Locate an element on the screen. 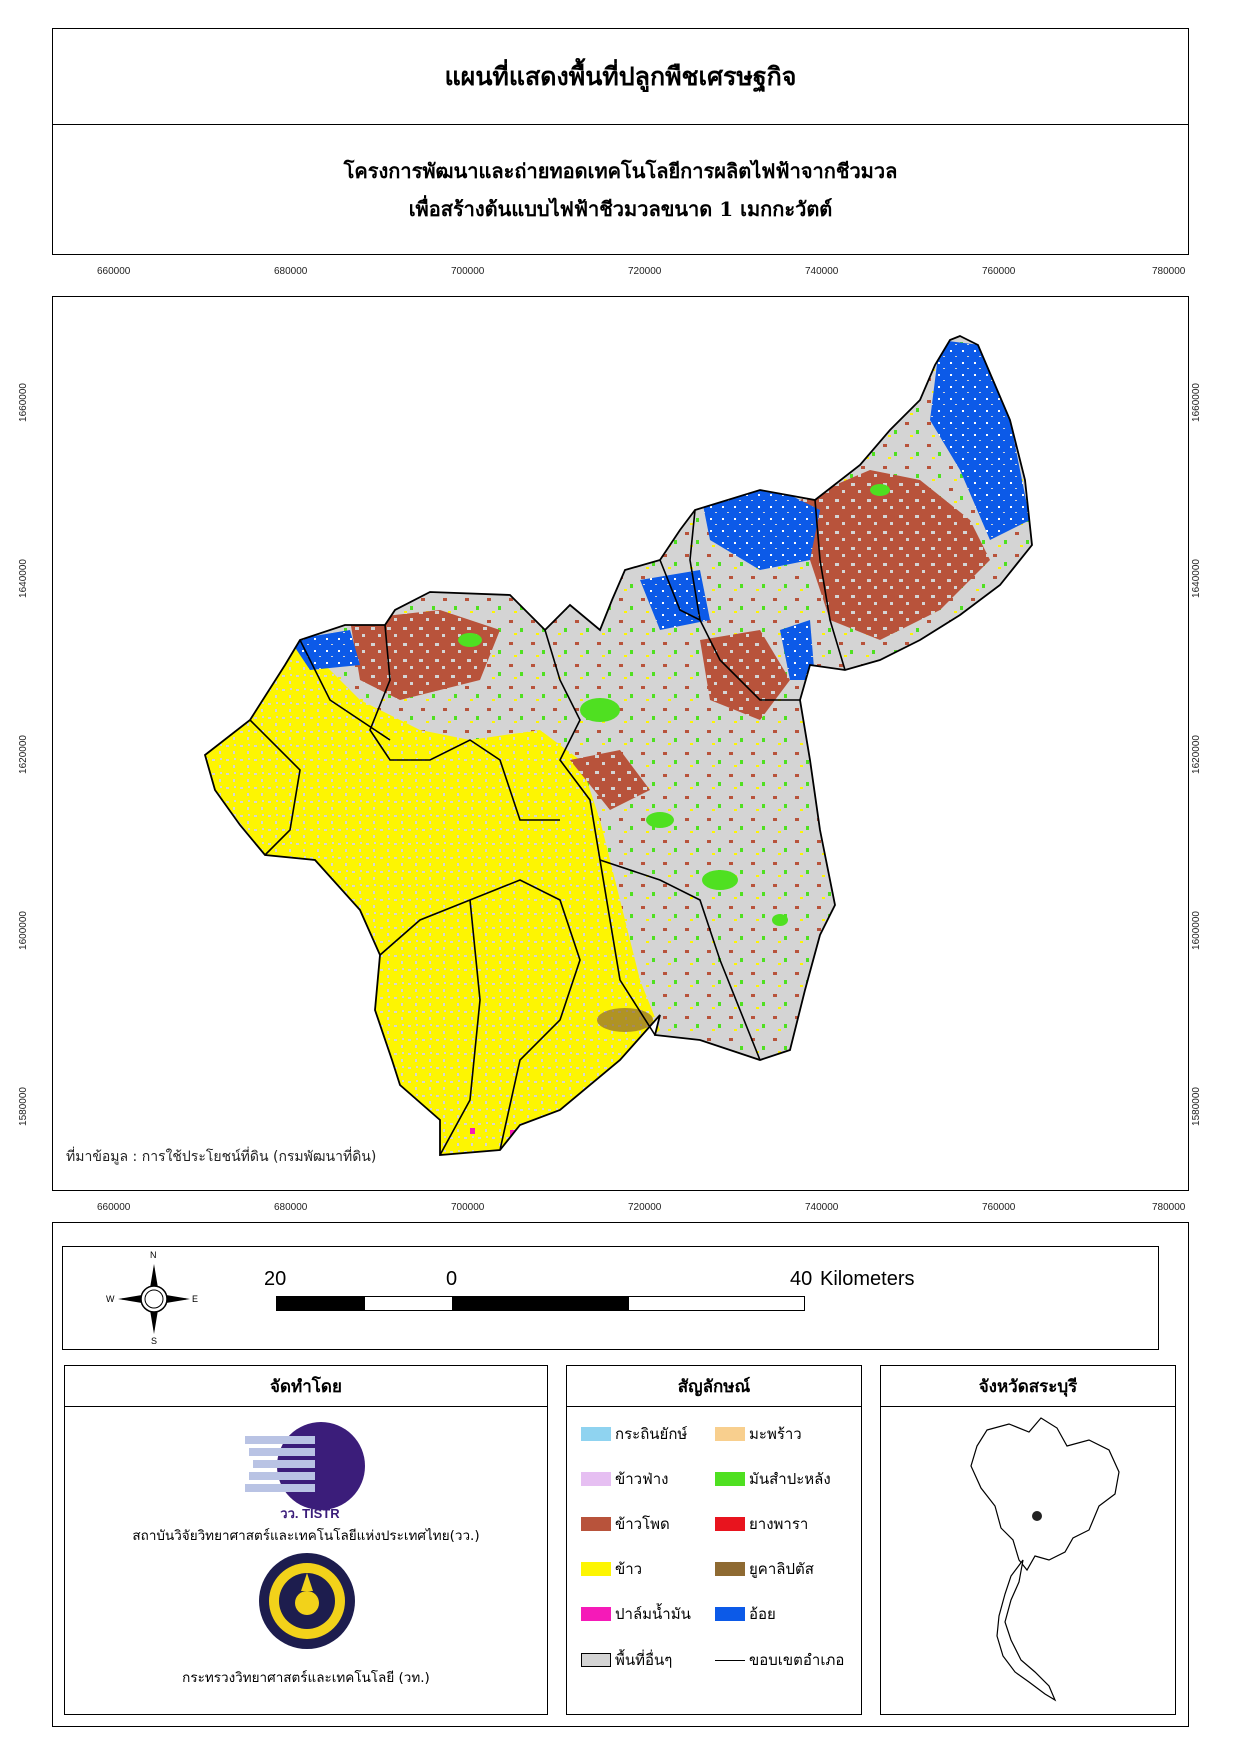 This screenshot has height=1753, width=1241. legend-item-sugarcane: อ้อย is located at coordinates (745, 1614).